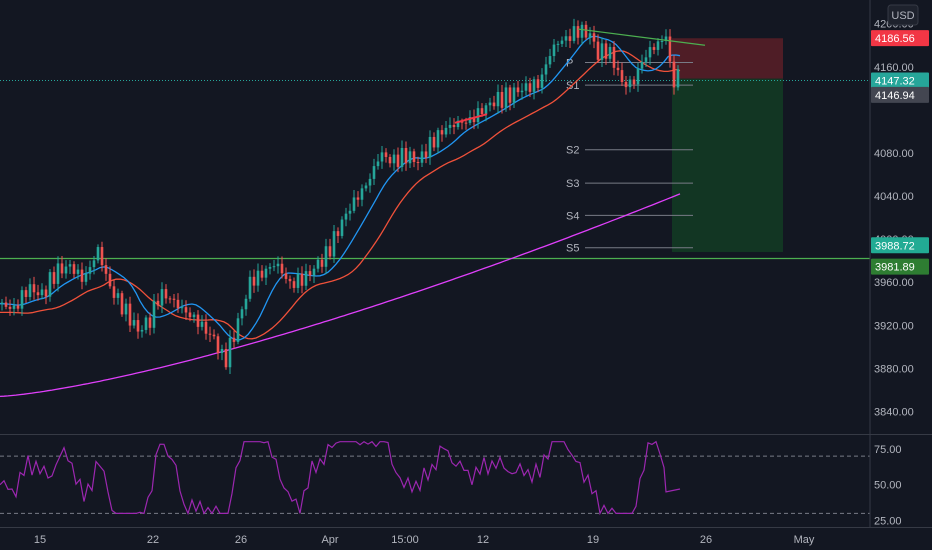 The height and width of the screenshot is (550, 932). I want to click on time-tick-label: 22, so click(153, 540).